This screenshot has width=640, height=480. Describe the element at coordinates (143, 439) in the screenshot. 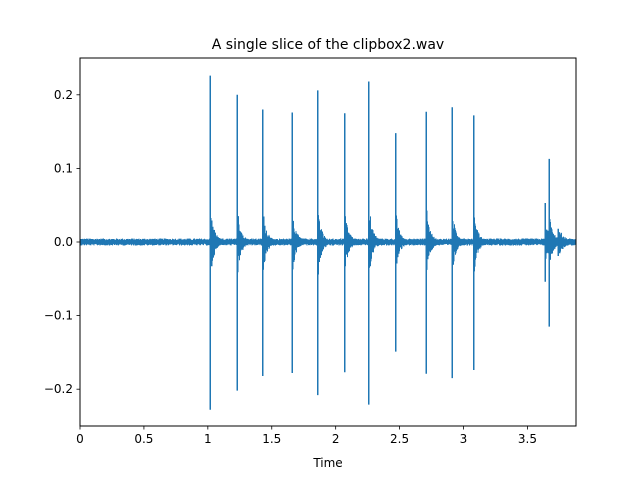

I see `x-tick-label: 0.5` at that location.